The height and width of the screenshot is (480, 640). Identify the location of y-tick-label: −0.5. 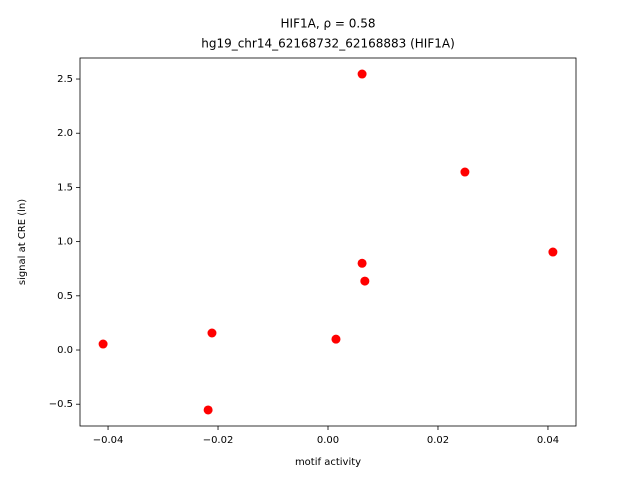
(61, 404).